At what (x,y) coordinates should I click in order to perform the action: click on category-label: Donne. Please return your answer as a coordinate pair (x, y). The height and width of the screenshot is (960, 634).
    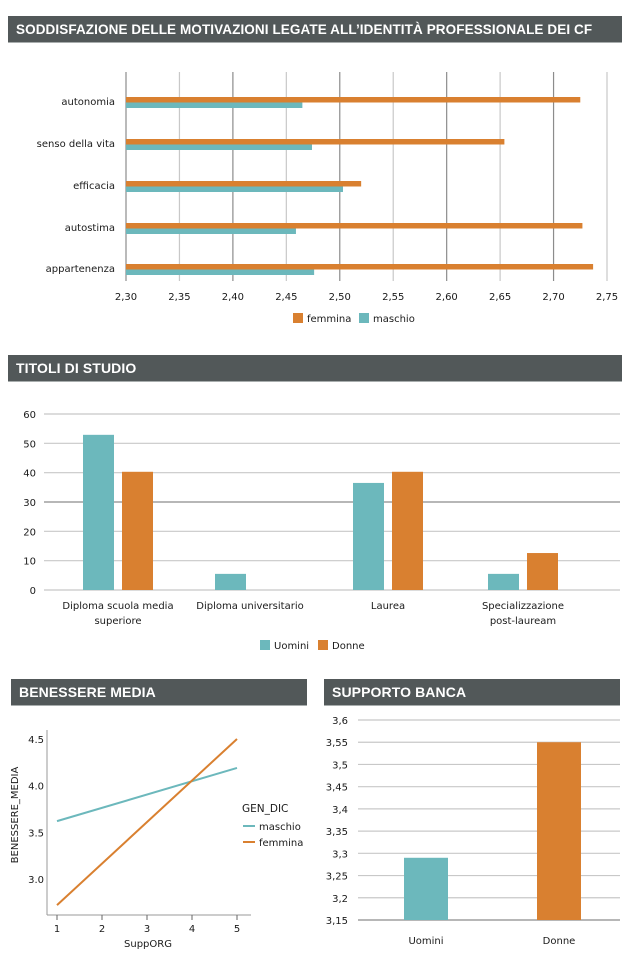
    Looking at the image, I should click on (559, 941).